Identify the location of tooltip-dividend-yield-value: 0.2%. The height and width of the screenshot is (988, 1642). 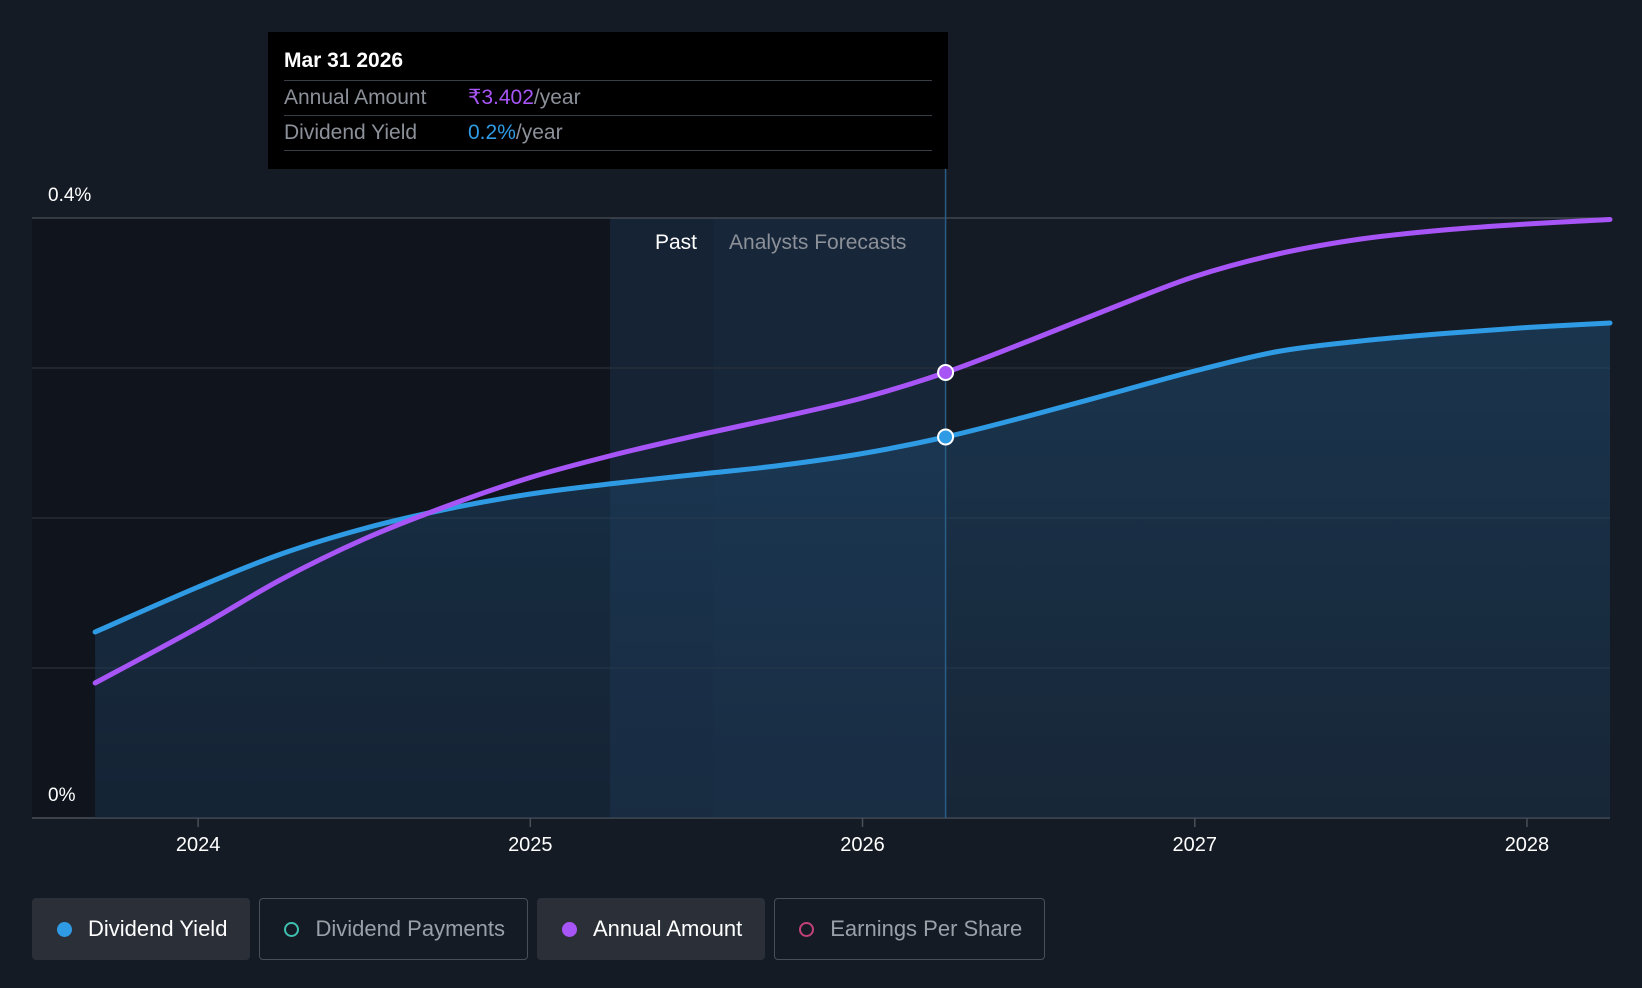
(492, 132).